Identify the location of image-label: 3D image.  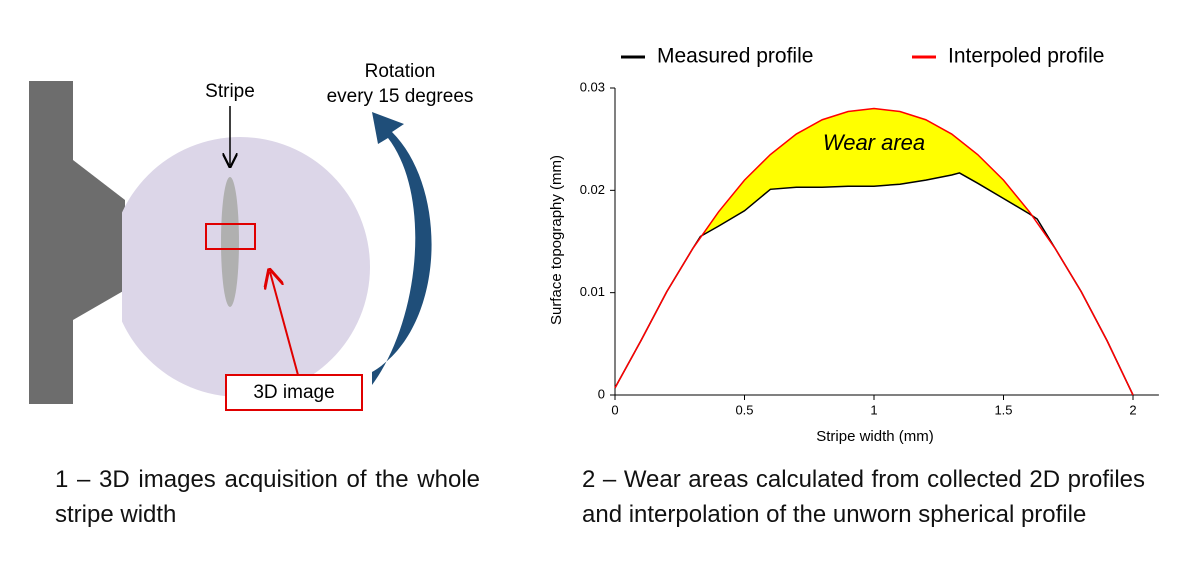
(293, 392).